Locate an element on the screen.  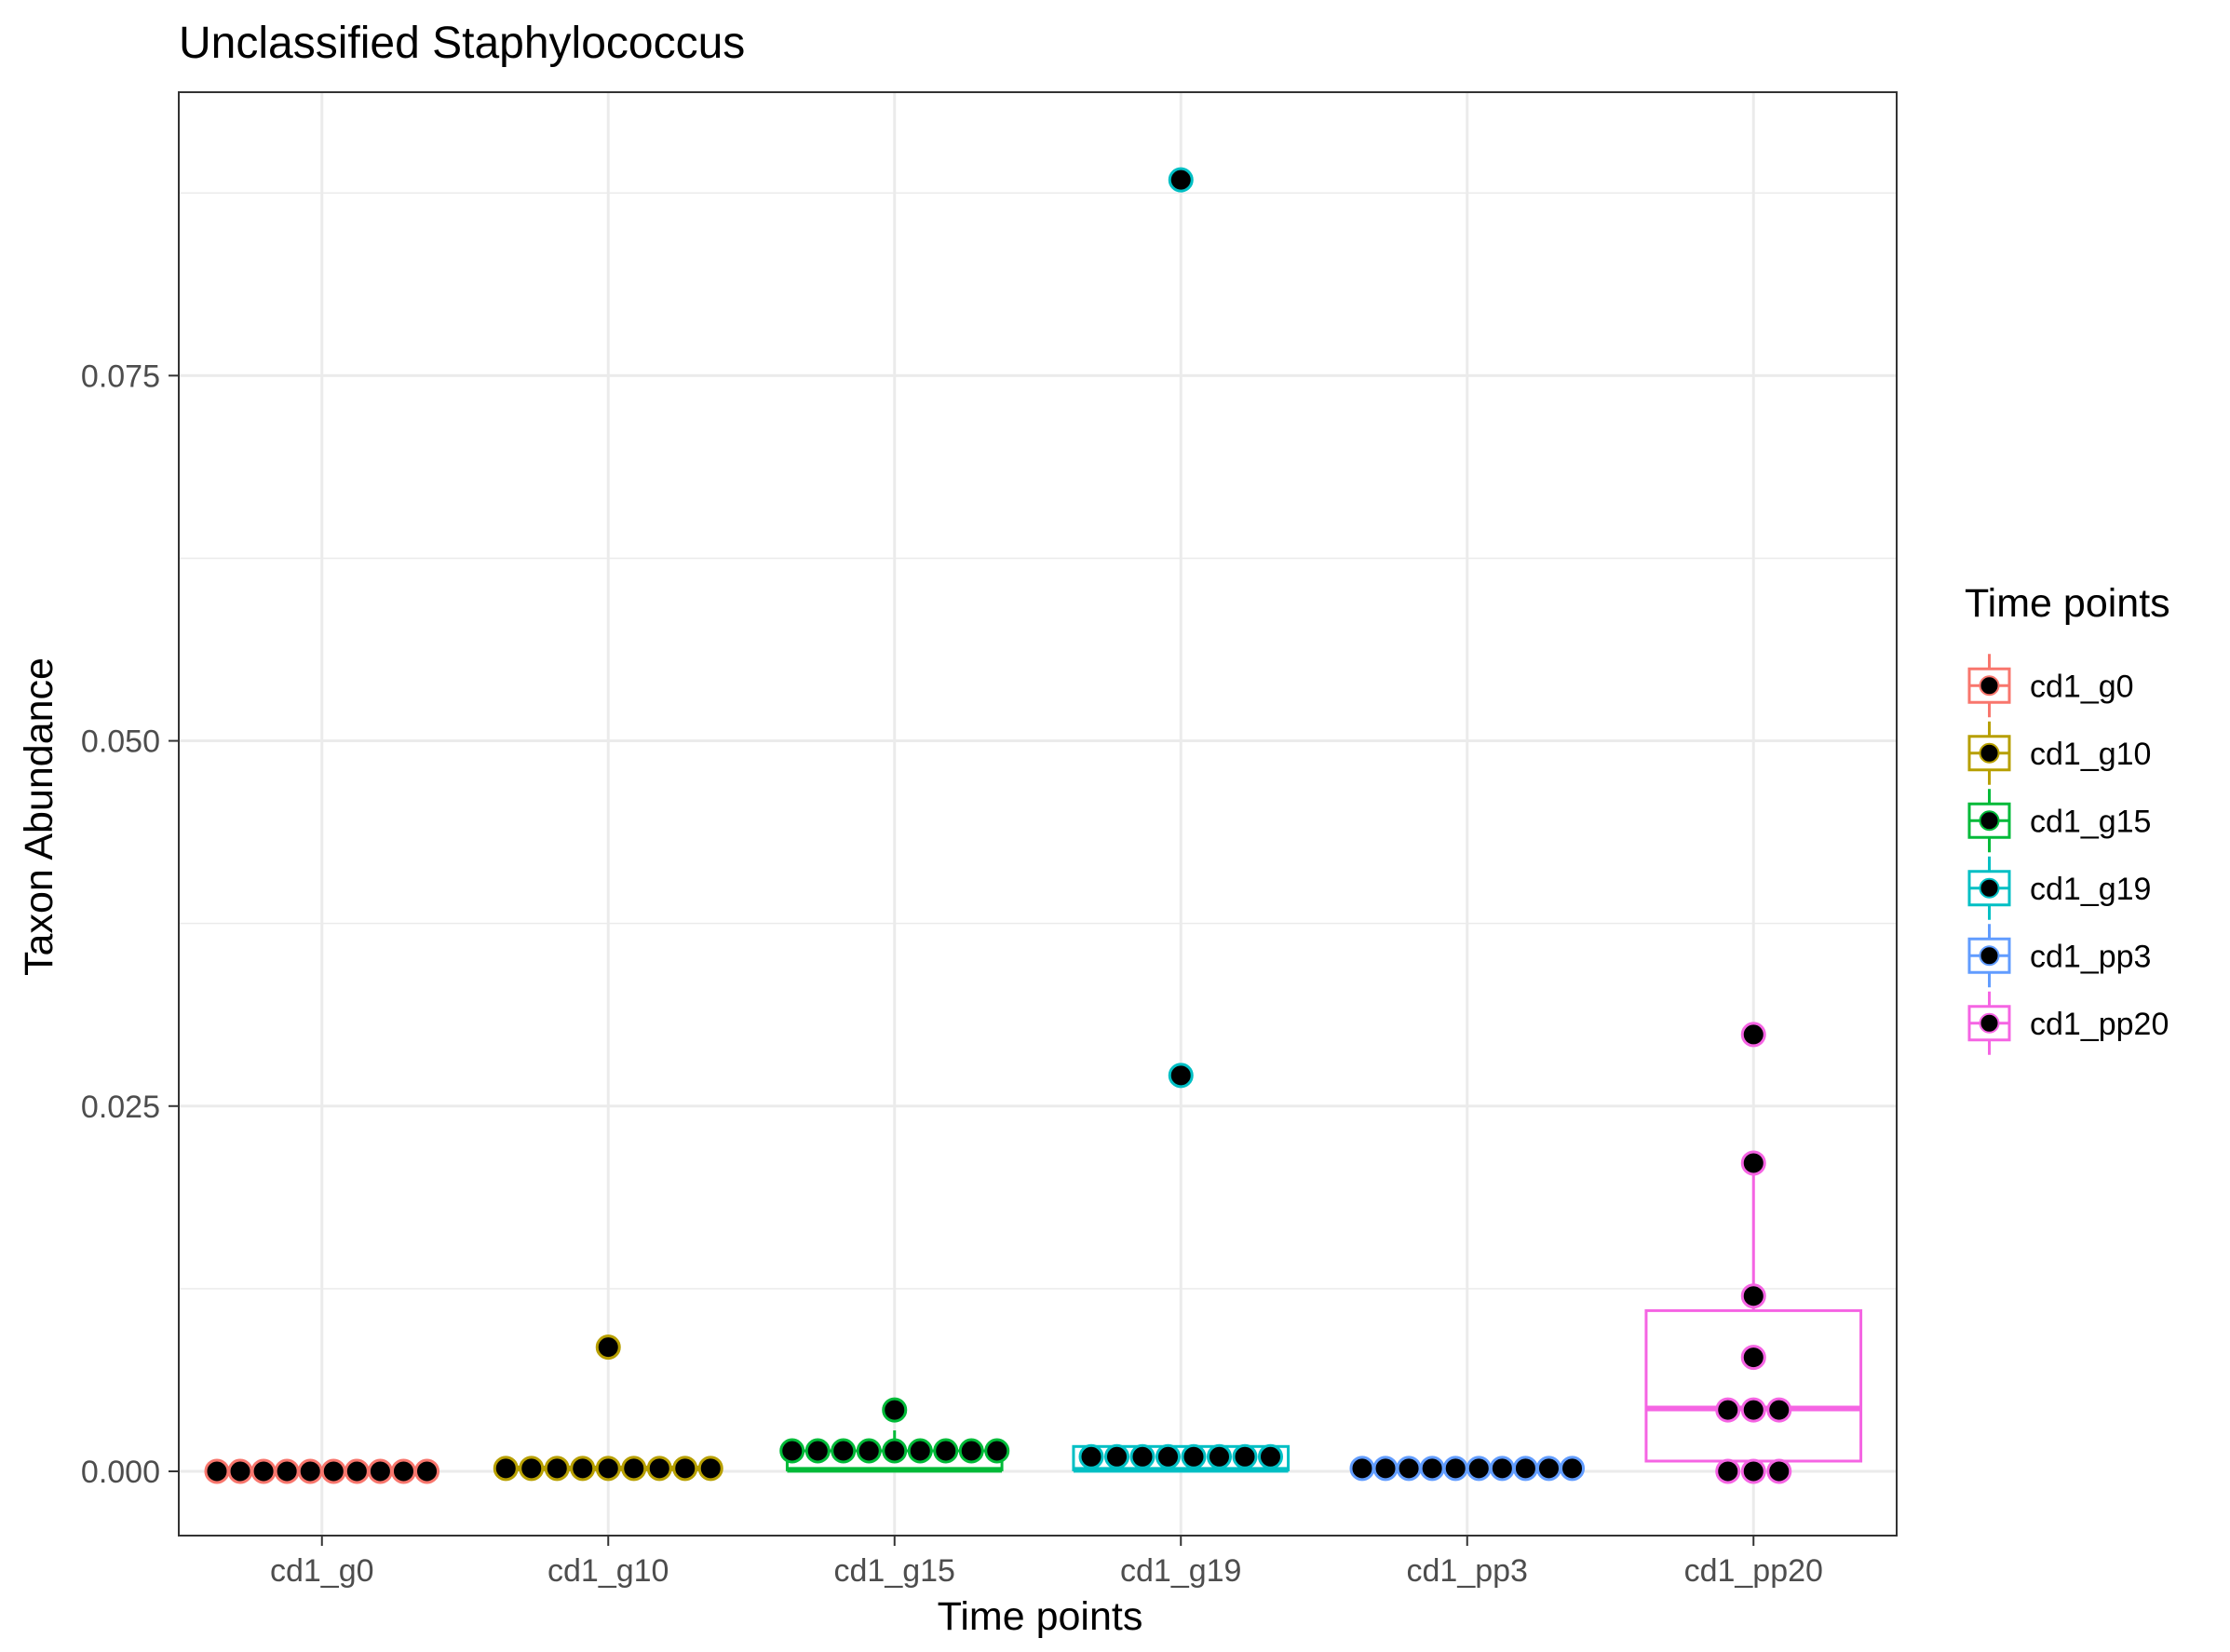
legend-label: cd1_pp3 is located at coordinates (2090, 956).